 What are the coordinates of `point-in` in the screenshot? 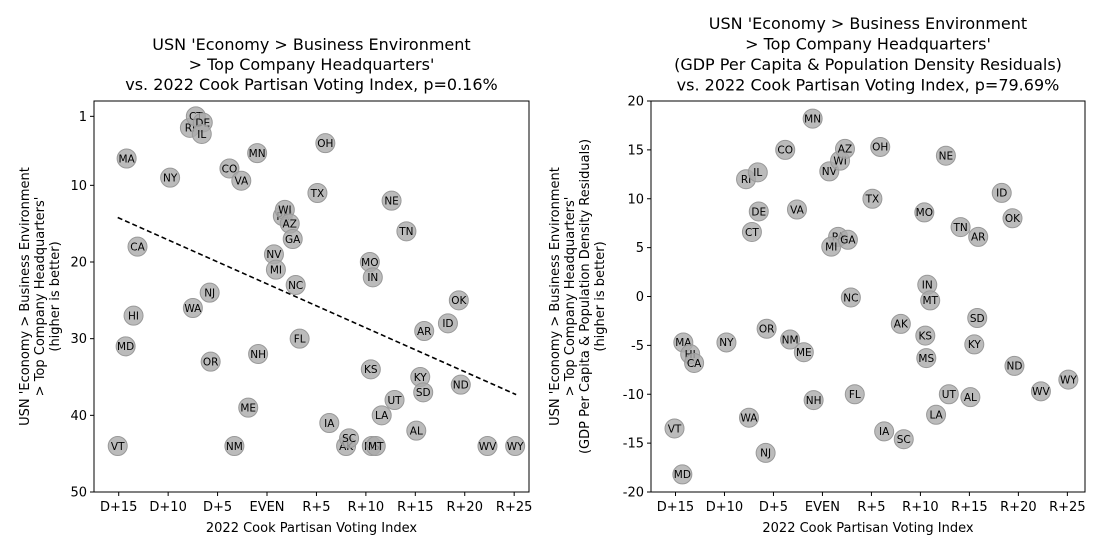 It's located at (372, 277).